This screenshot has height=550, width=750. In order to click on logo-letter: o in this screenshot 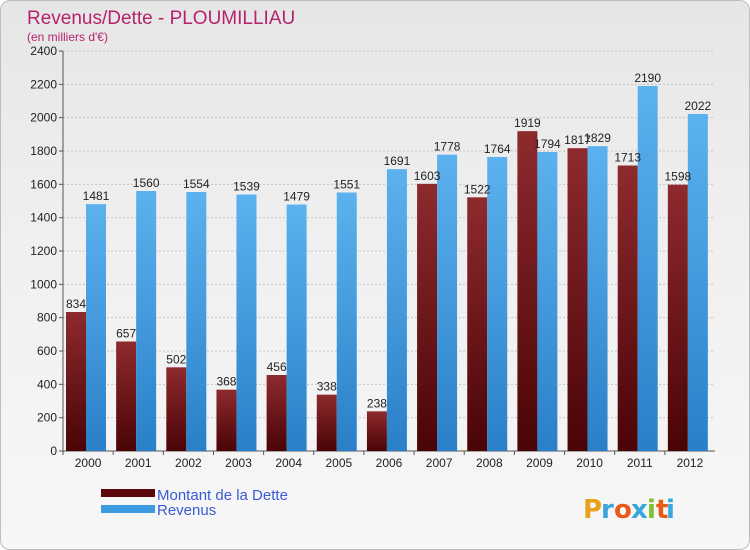, I will do `click(623, 510)`.